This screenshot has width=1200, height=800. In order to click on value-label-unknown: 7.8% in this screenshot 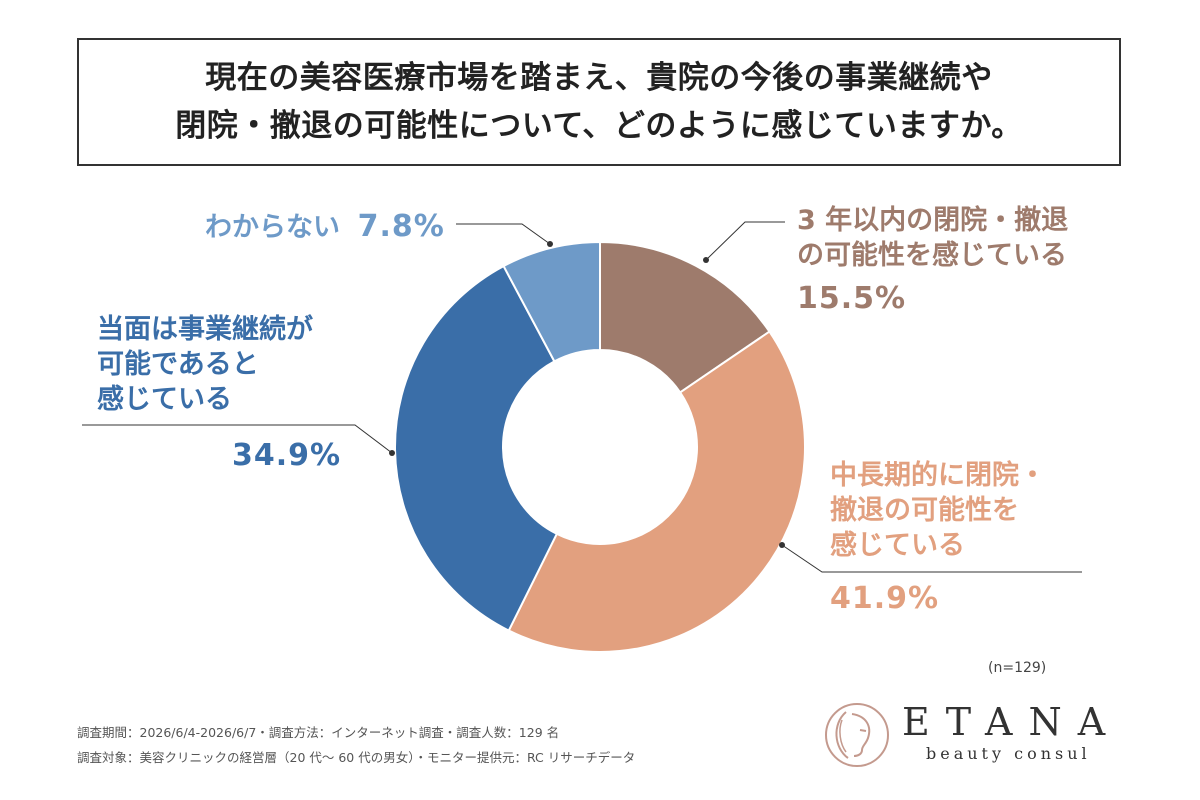, I will do `click(401, 226)`.